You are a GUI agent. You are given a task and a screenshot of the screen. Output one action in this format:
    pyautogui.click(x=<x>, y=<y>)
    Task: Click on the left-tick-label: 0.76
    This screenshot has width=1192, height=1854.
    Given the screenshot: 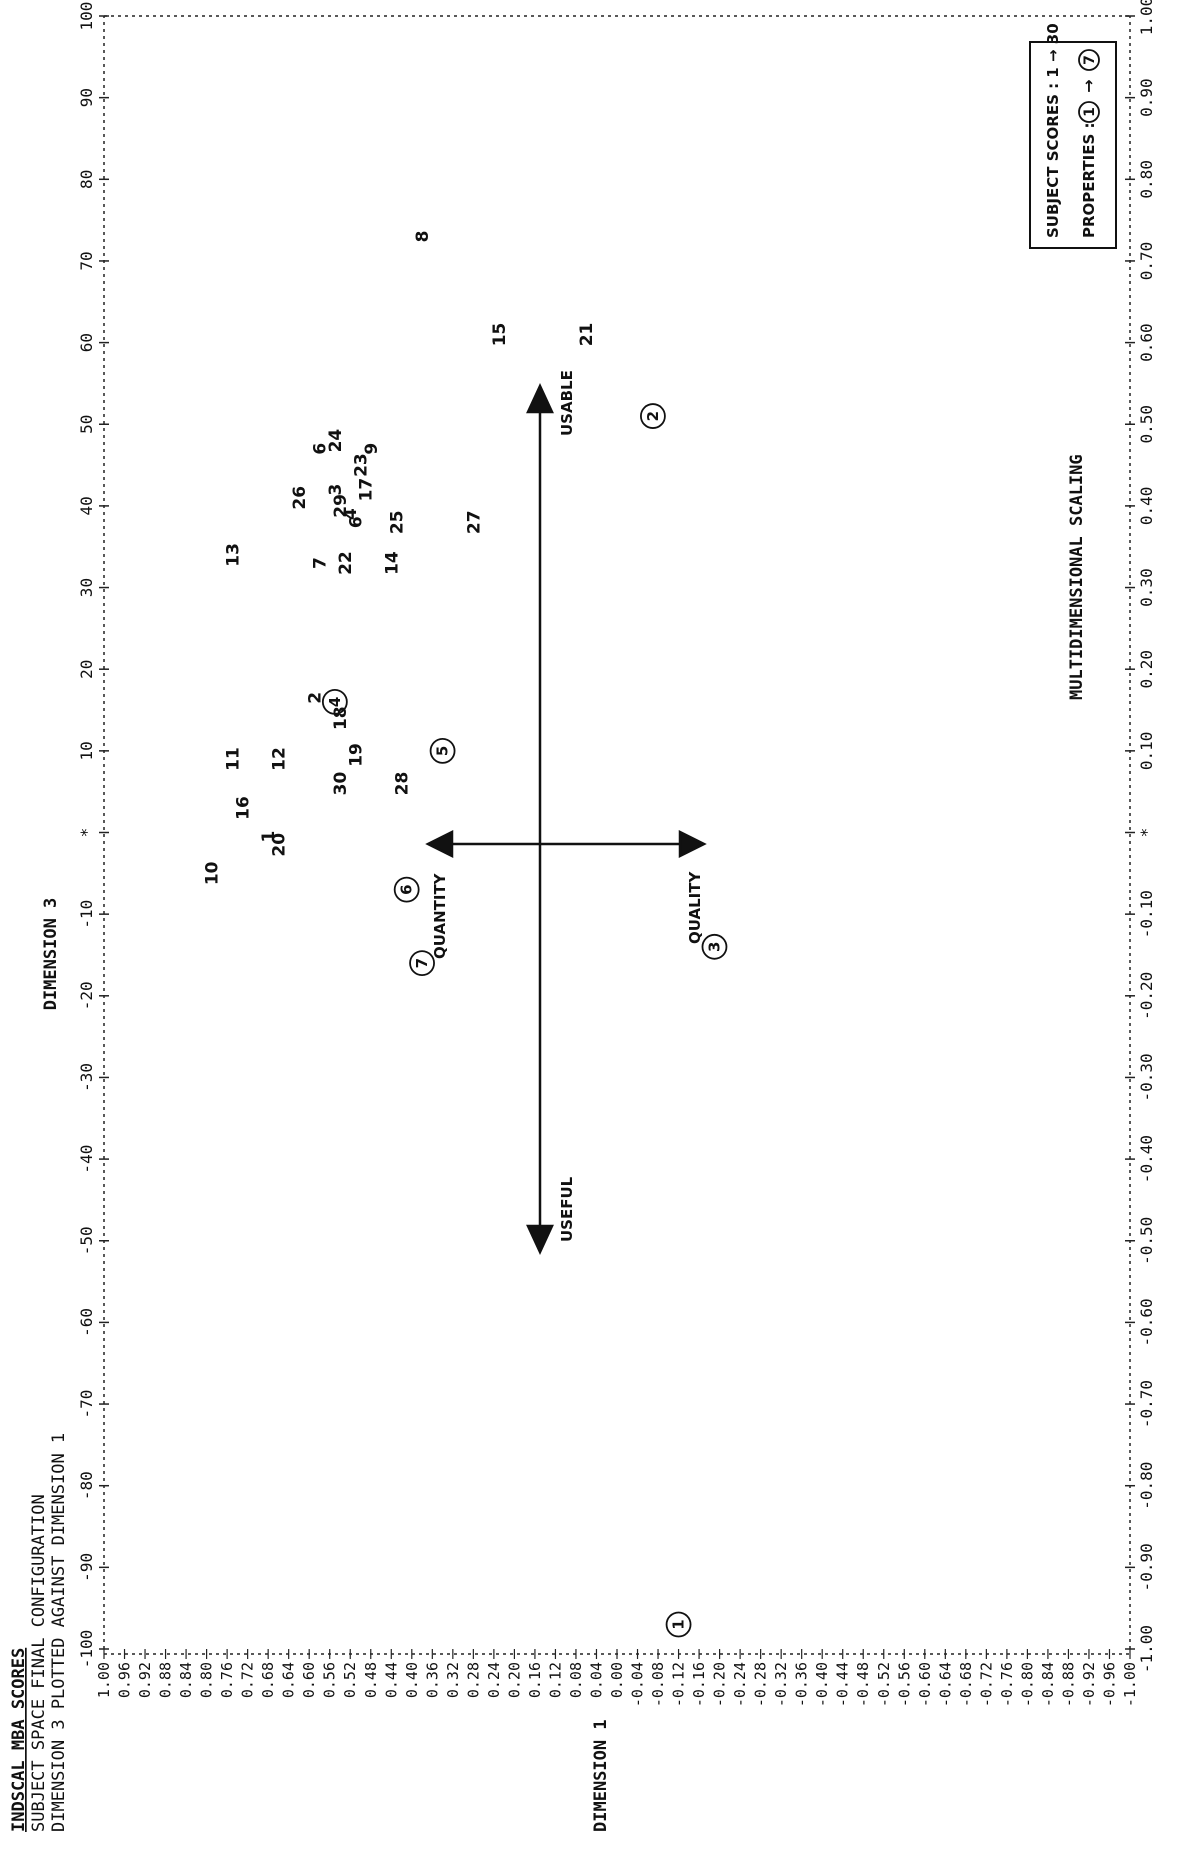 What is the action you would take?
    pyautogui.click(x=227, y=1680)
    